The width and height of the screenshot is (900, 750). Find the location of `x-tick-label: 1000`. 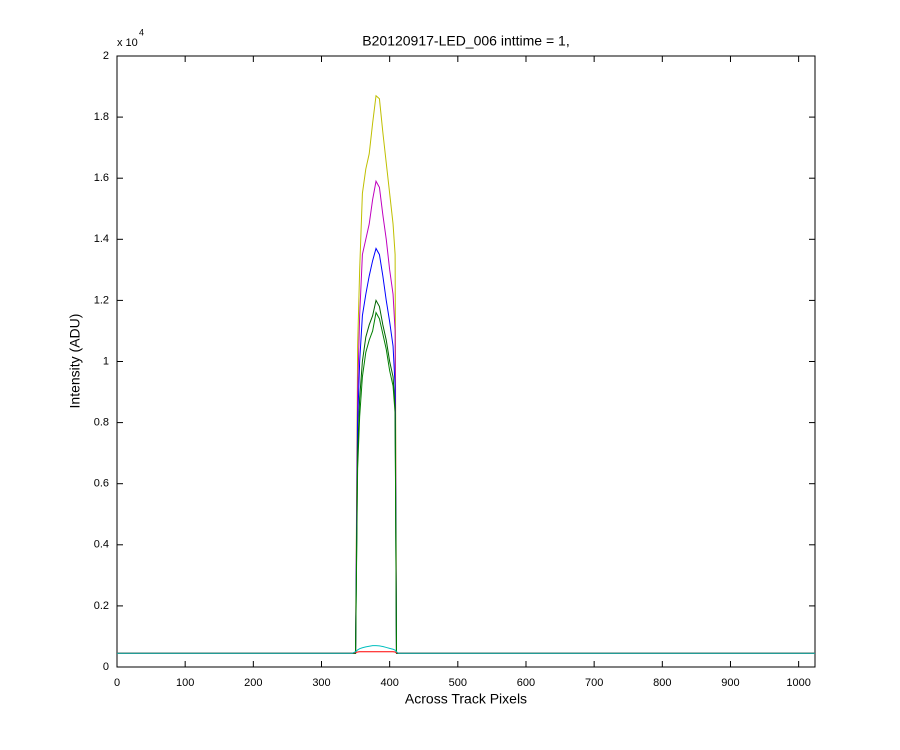

x-tick-label: 1000 is located at coordinates (798, 683).